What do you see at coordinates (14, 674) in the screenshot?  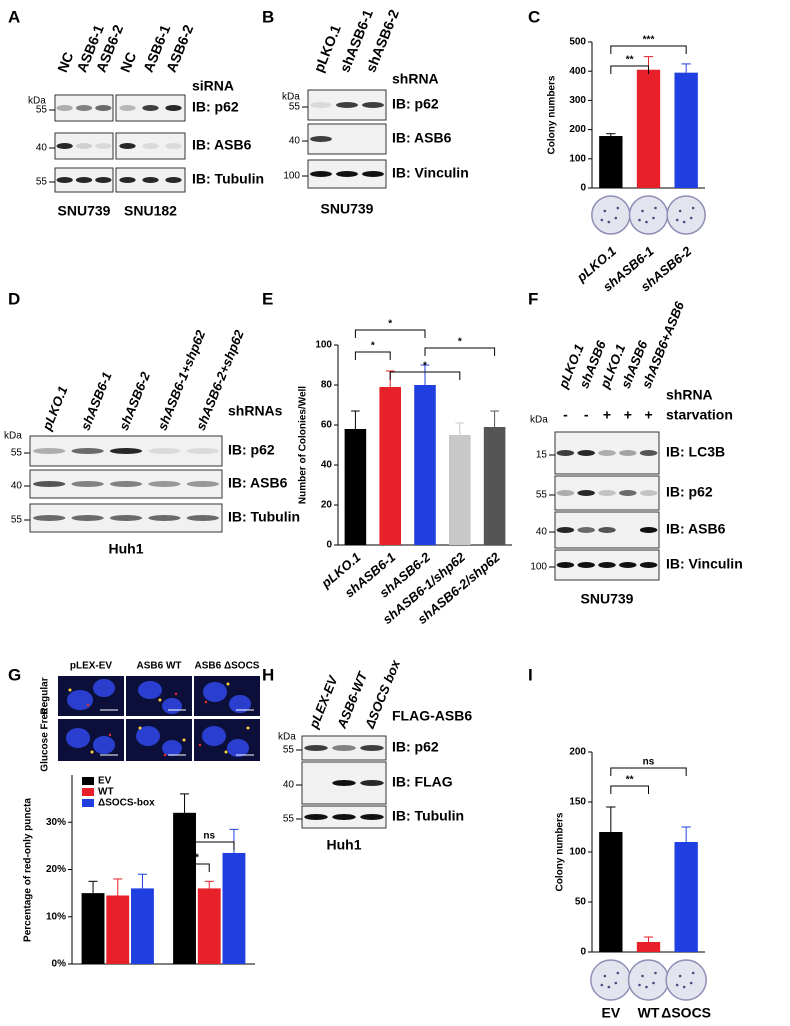 I see `panel-letter: G` at bounding box center [14, 674].